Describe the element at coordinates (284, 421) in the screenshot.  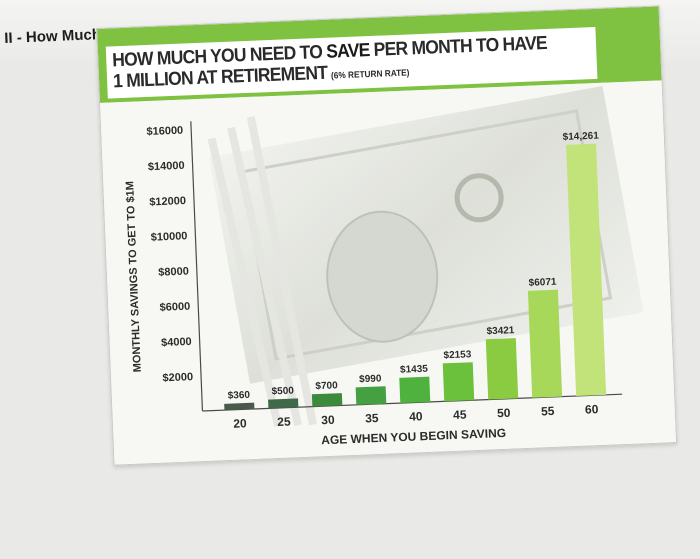
I see `x-tick-label: 25` at that location.